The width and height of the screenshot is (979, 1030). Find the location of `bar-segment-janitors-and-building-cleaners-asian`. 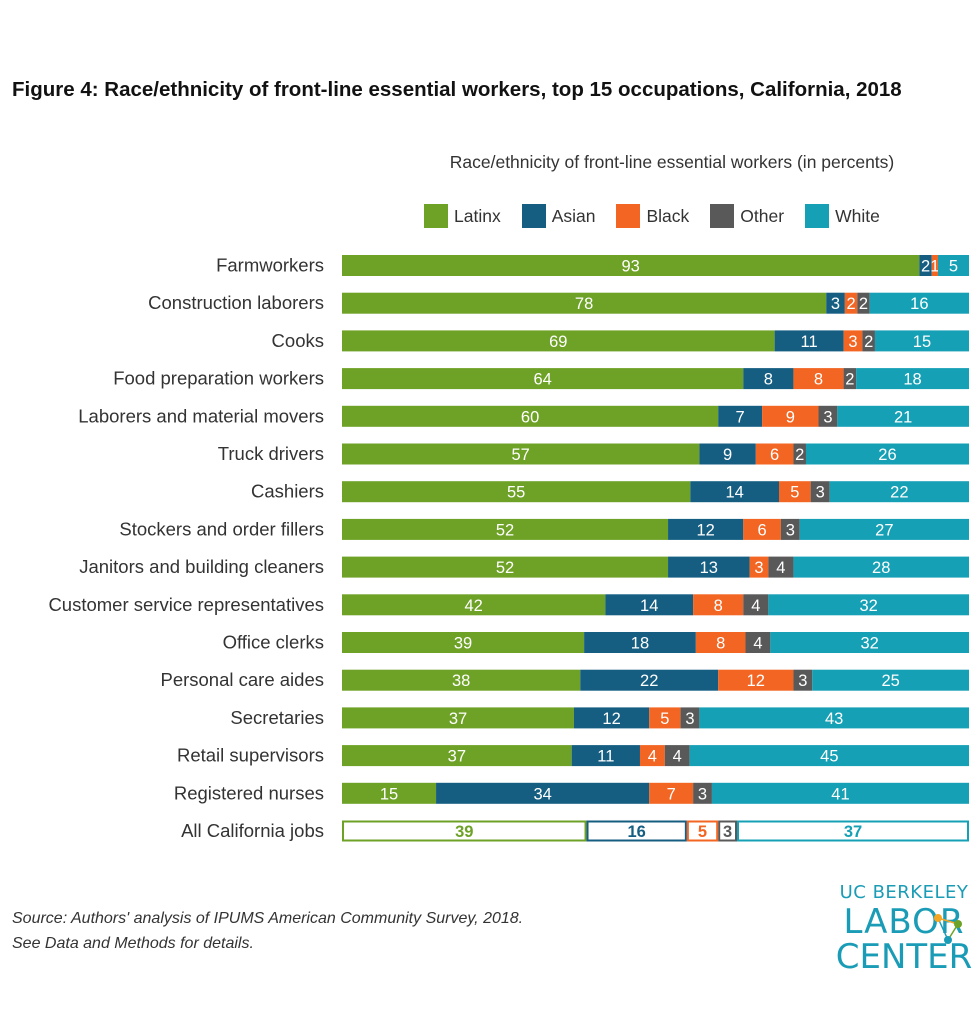

bar-segment-janitors-and-building-cleaners-asian is located at coordinates (709, 567).